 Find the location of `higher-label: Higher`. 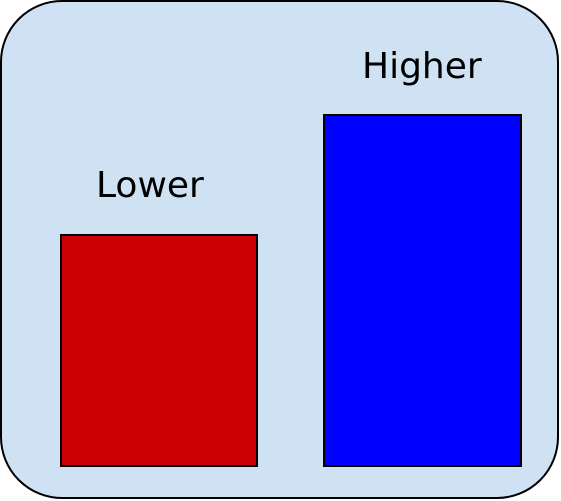

higher-label: Higher is located at coordinates (422, 66).